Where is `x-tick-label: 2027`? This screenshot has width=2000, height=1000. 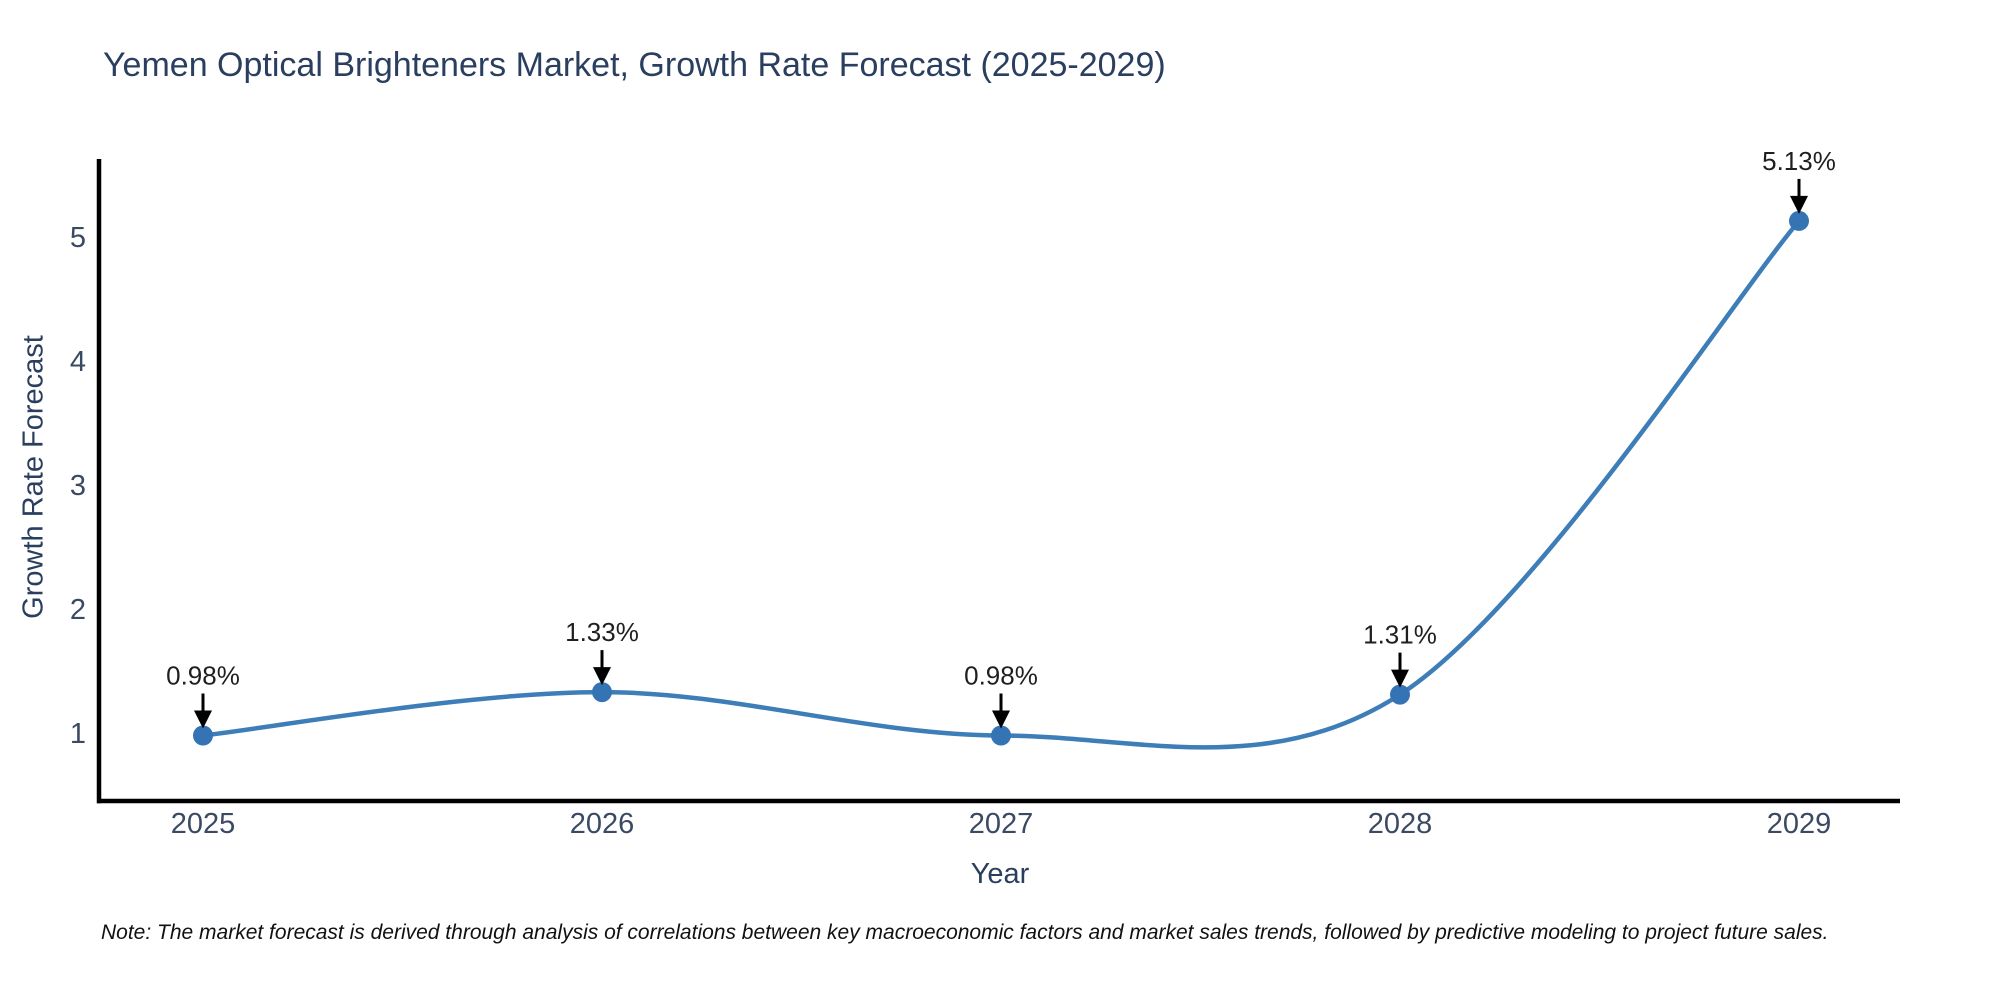 x-tick-label: 2027 is located at coordinates (1001, 824).